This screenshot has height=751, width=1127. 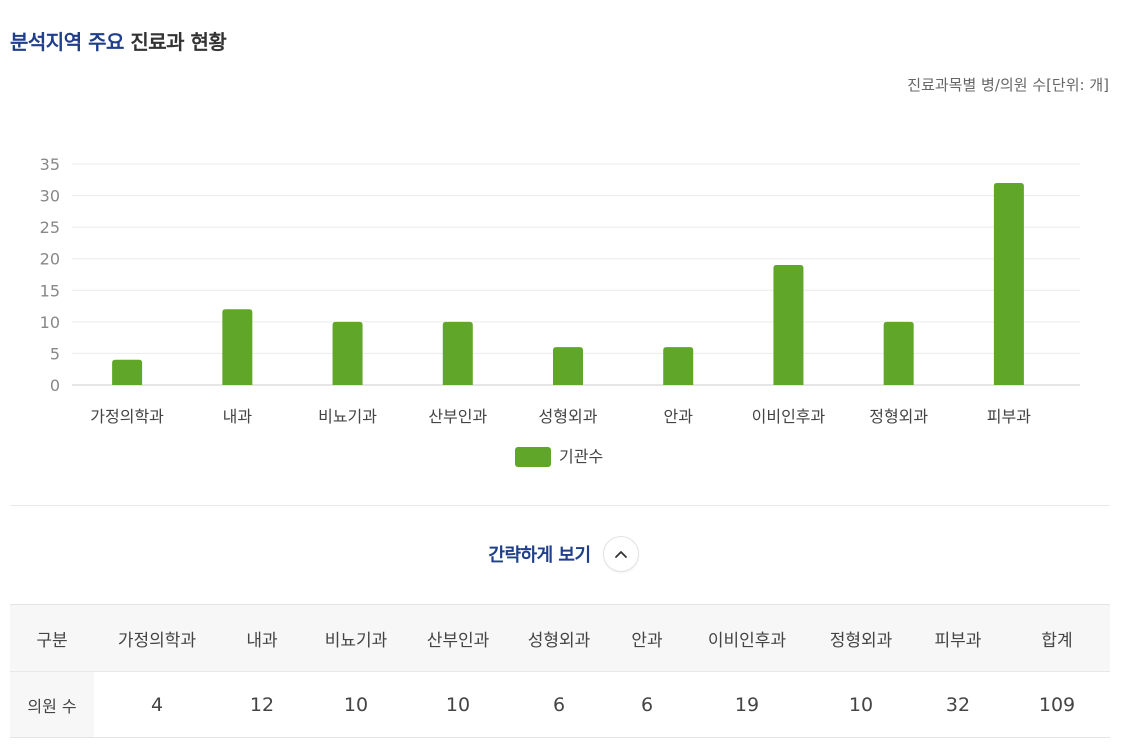 What do you see at coordinates (533, 457) in the screenshot?
I see `legend-swatch` at bounding box center [533, 457].